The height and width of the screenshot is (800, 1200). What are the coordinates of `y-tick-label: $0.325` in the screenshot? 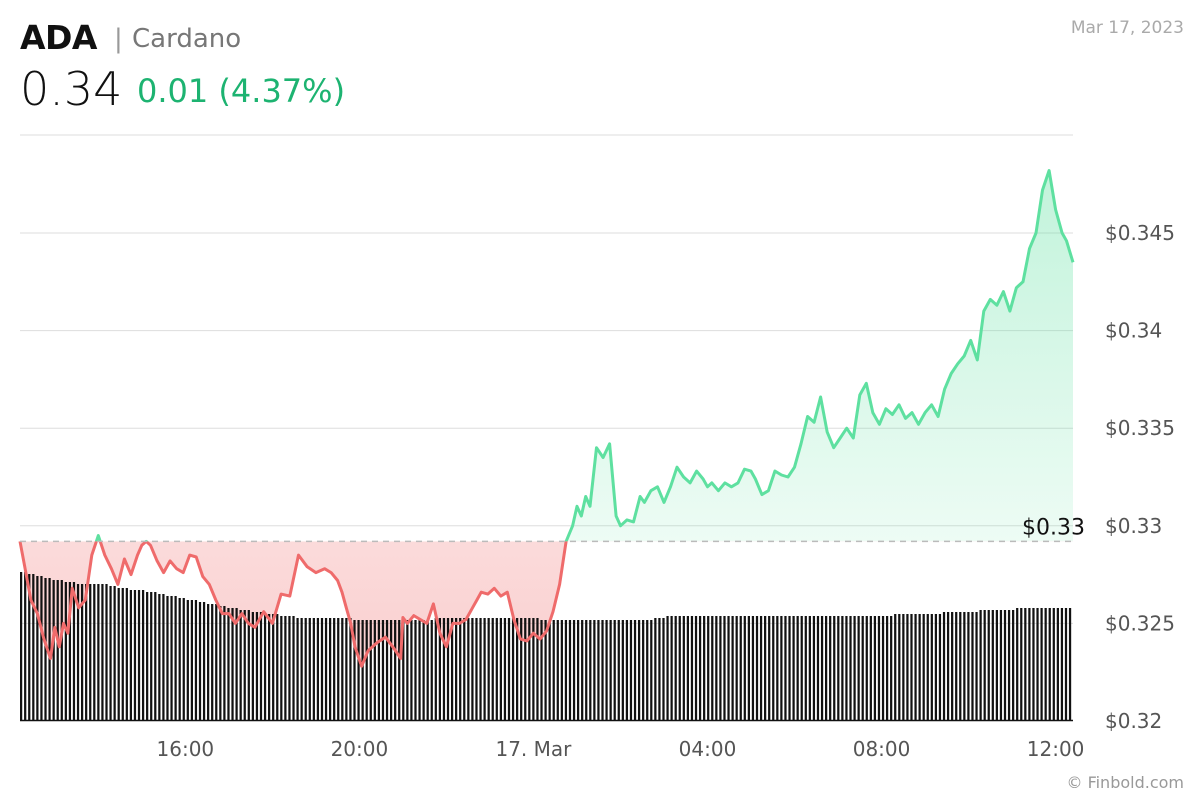 It's located at (1140, 623).